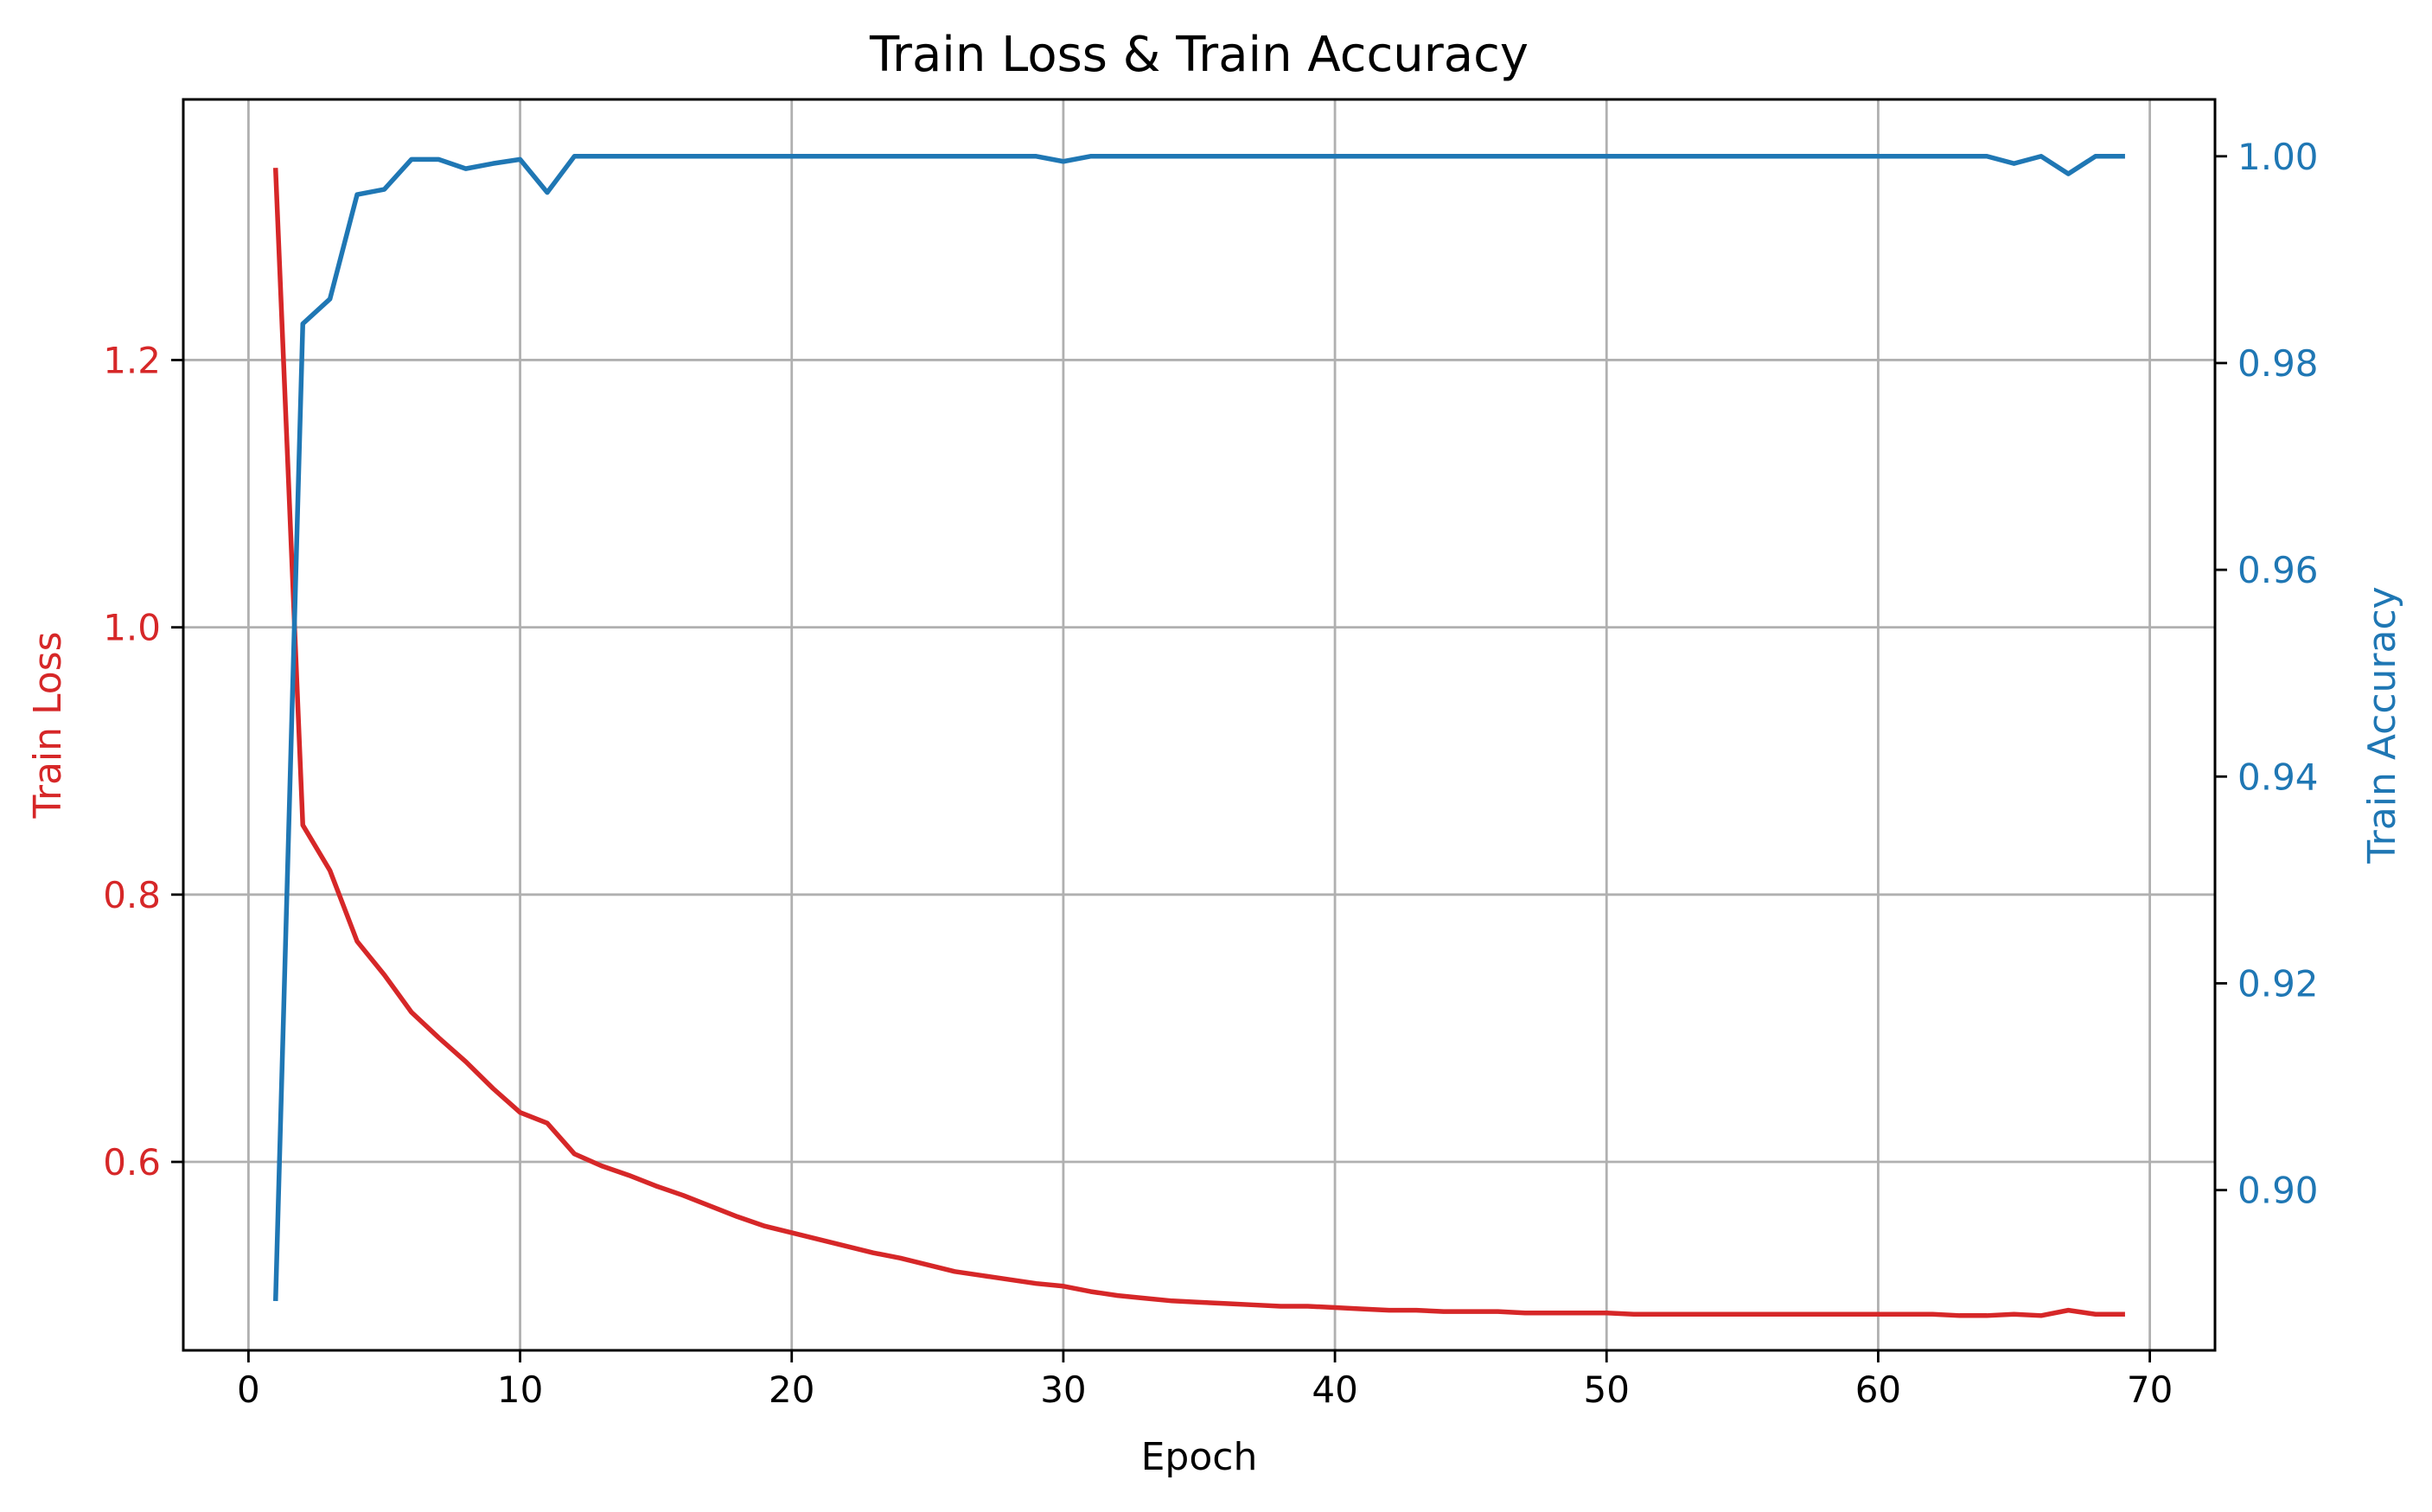 This screenshot has height=1512, width=2432. Describe the element at coordinates (1199, 55) in the screenshot. I see `chart-title: Train Loss & Train Accuracy` at that location.